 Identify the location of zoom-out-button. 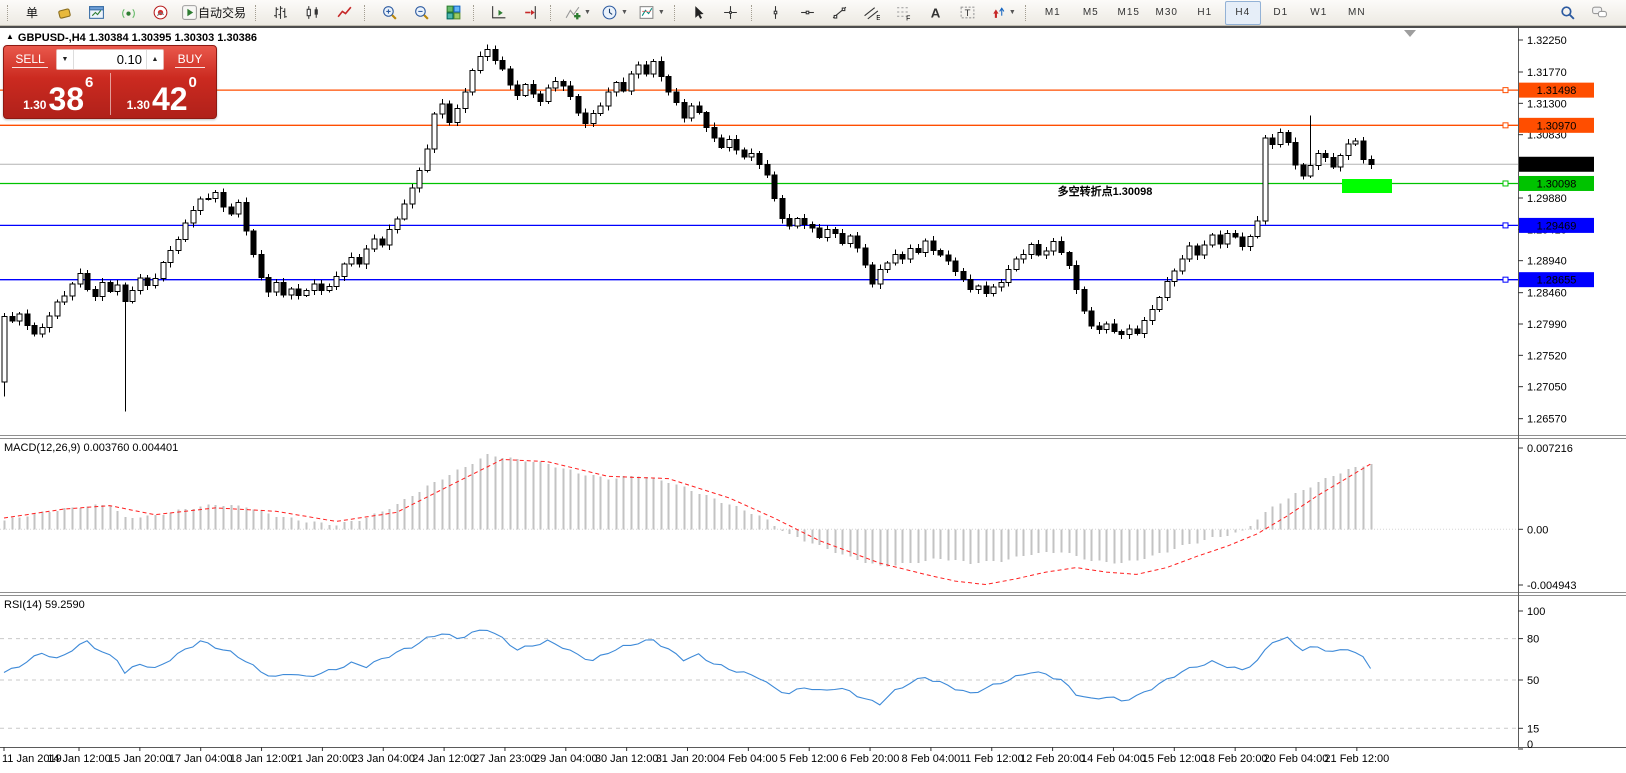
(421, 13).